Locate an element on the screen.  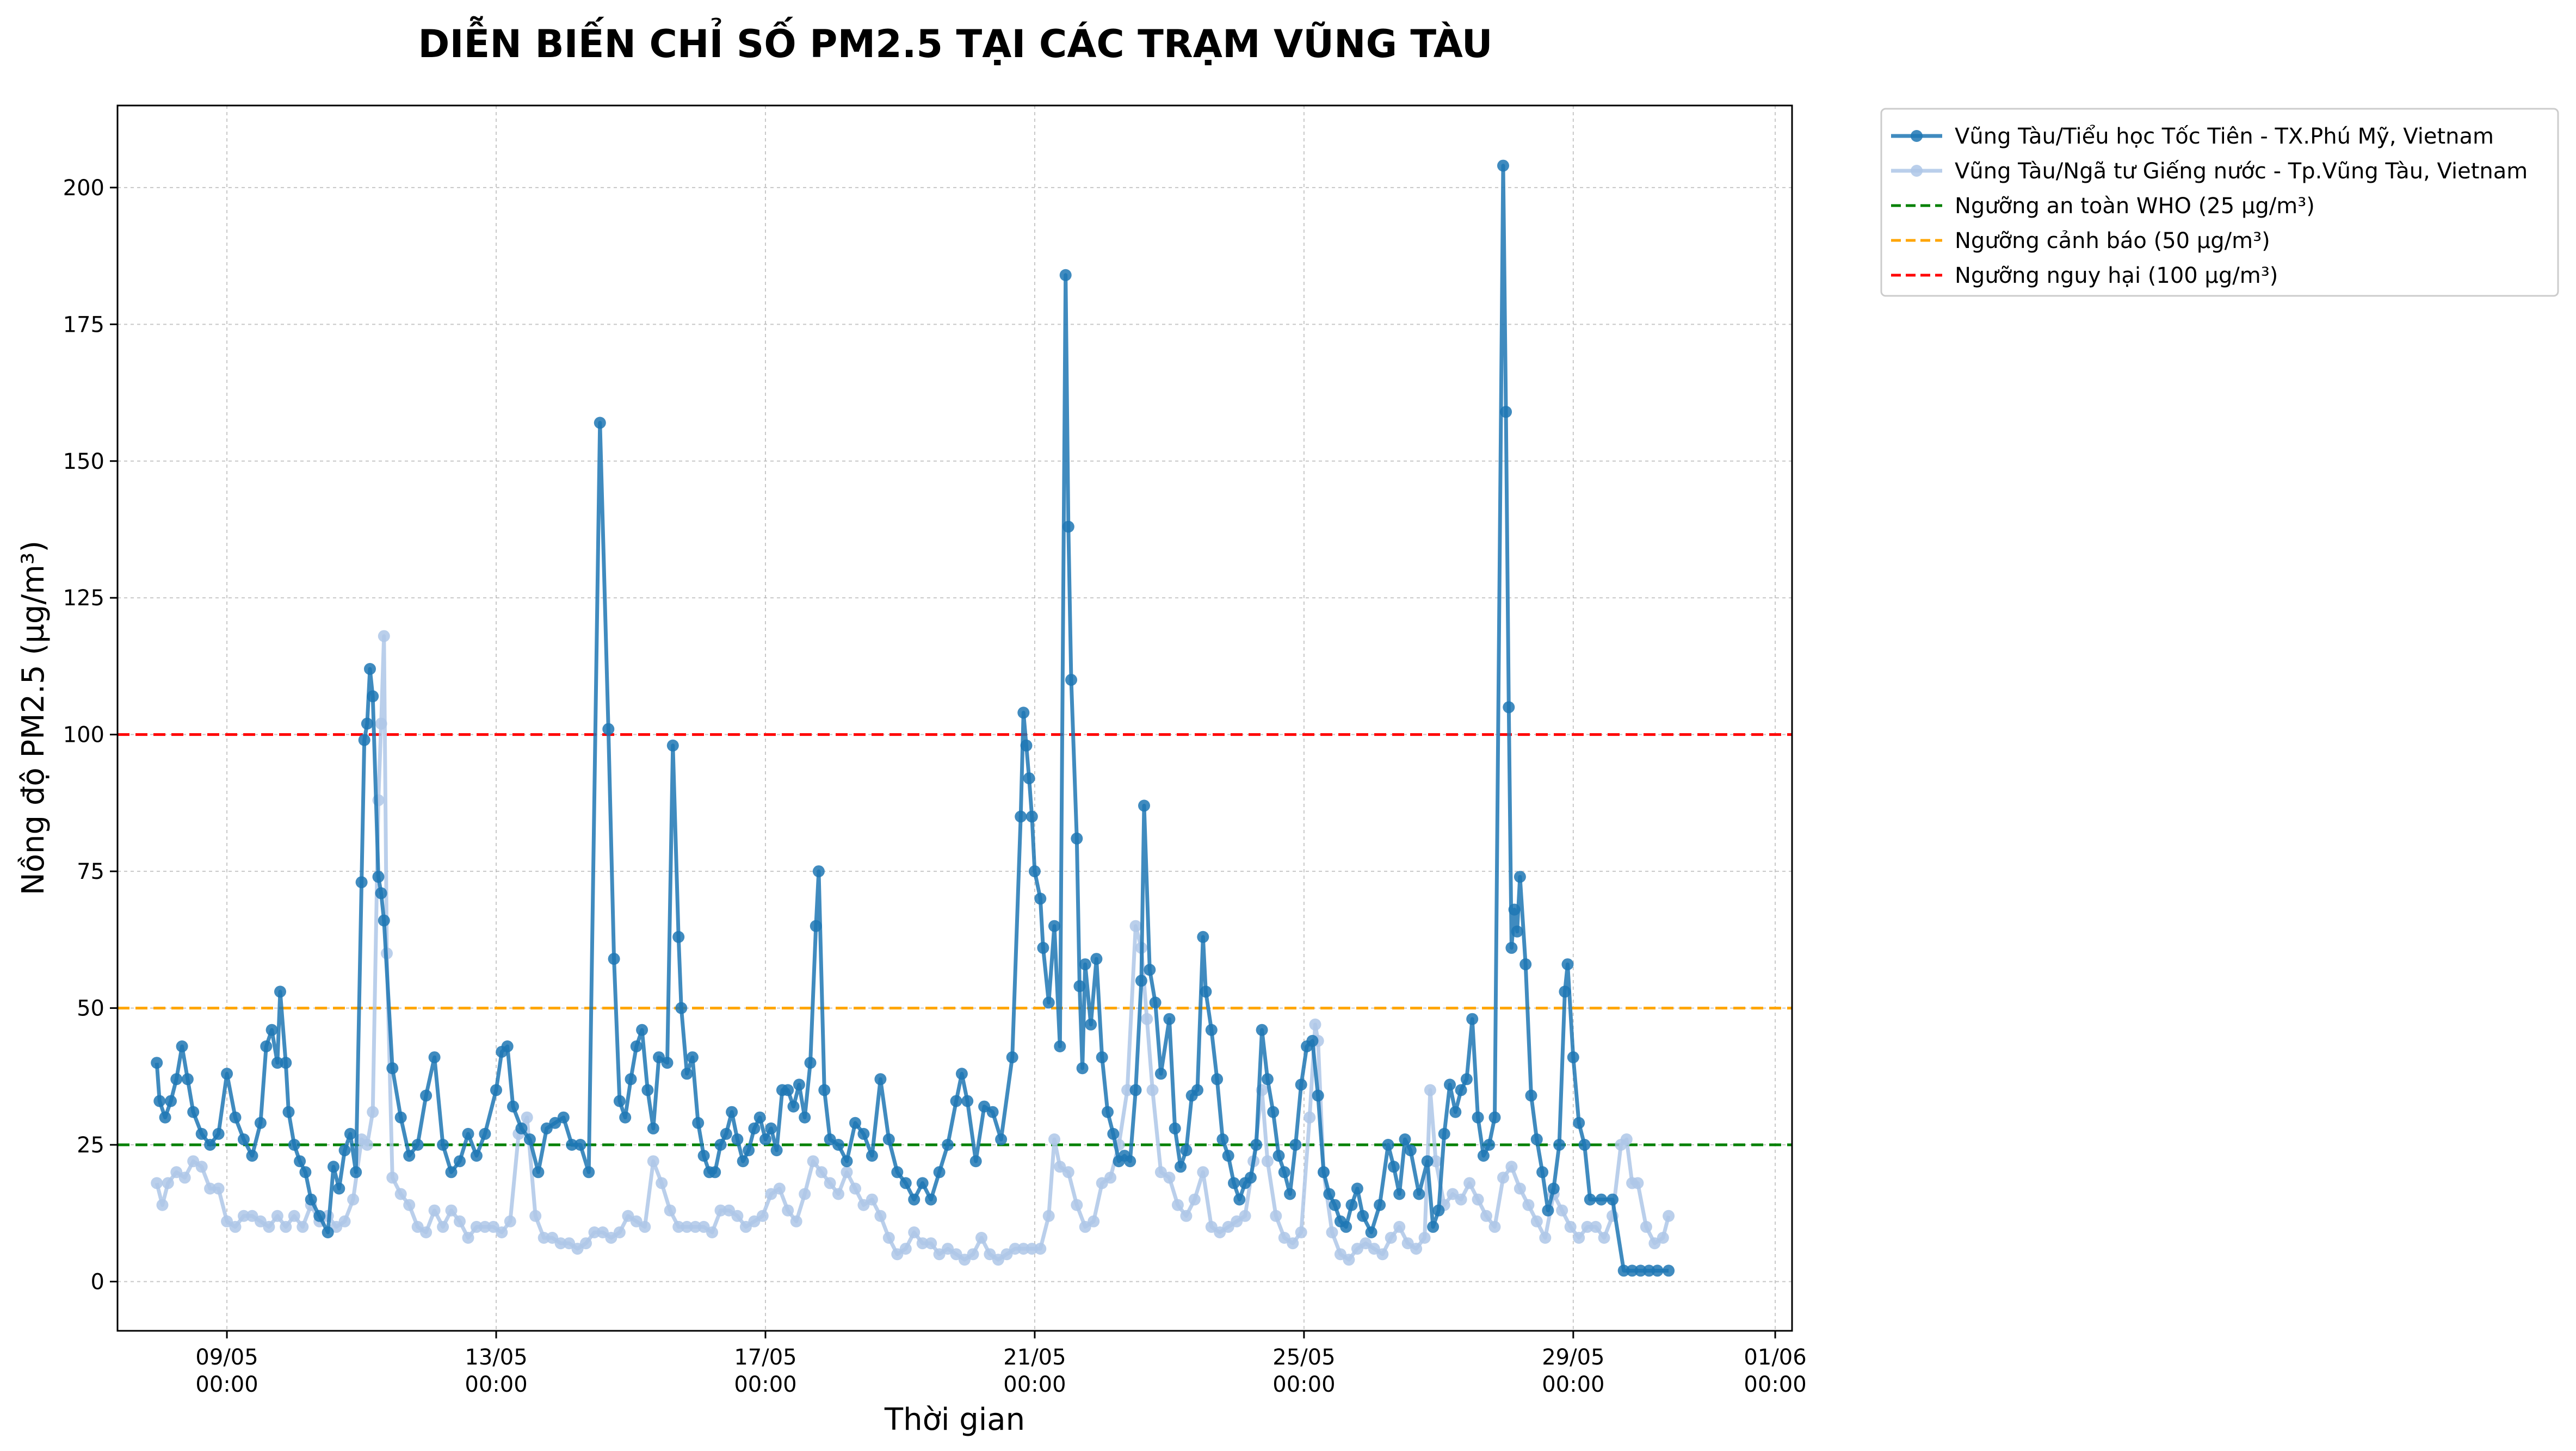
y-tick-label: 125 is located at coordinates (84, 598).